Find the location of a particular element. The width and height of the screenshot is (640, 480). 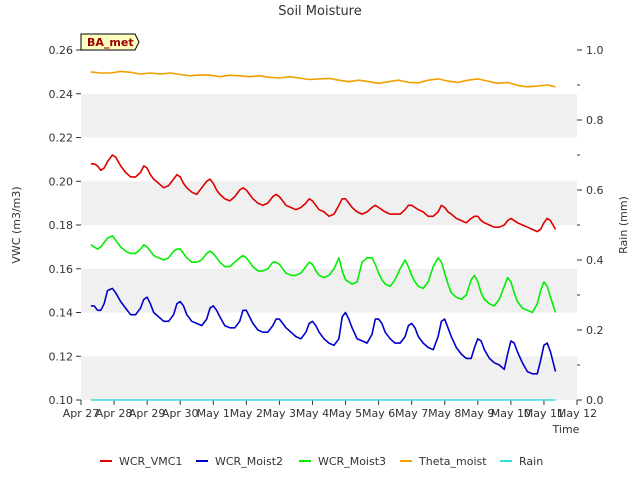

y2-tick-label: 0.0 is located at coordinates (595, 400).